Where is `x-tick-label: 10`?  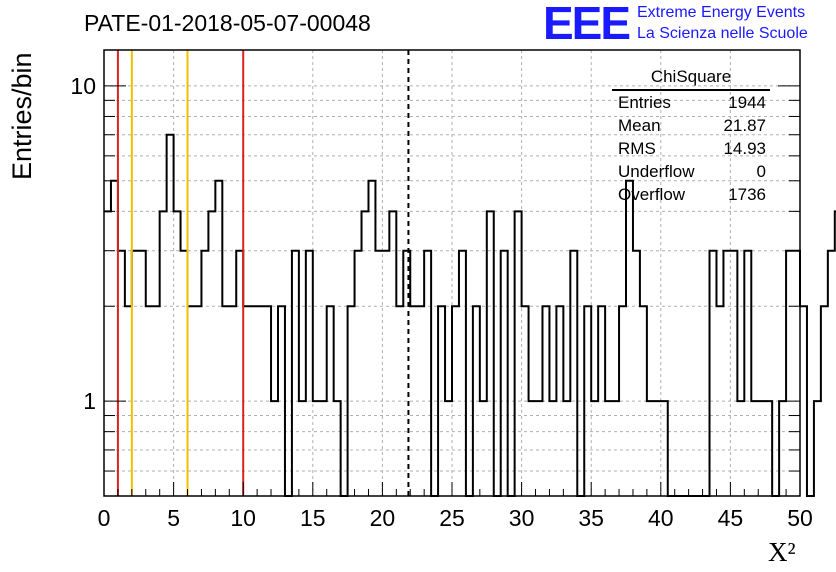
x-tick-label: 10 is located at coordinates (243, 518).